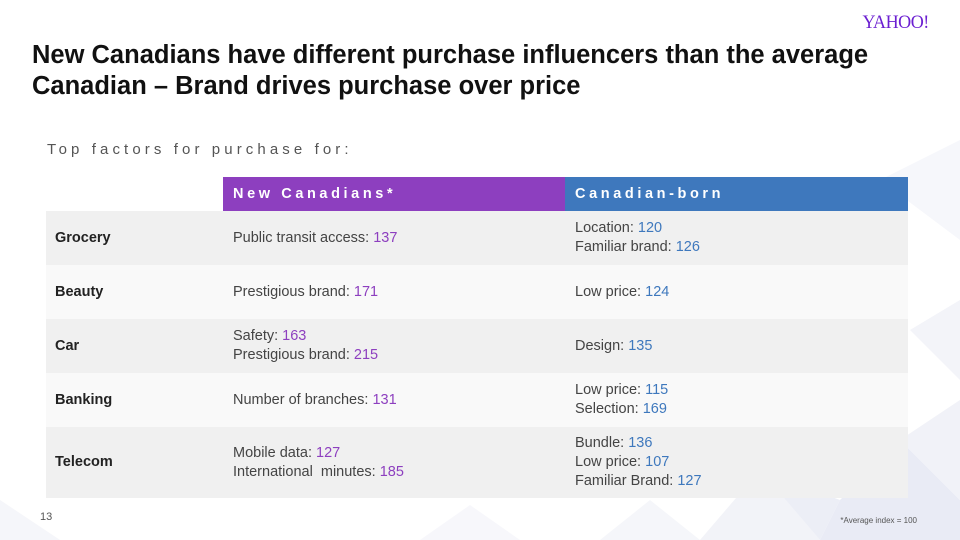 Image resolution: width=960 pixels, height=540 pixels. I want to click on canadian-born-cell: Design: 135, so click(736, 346).